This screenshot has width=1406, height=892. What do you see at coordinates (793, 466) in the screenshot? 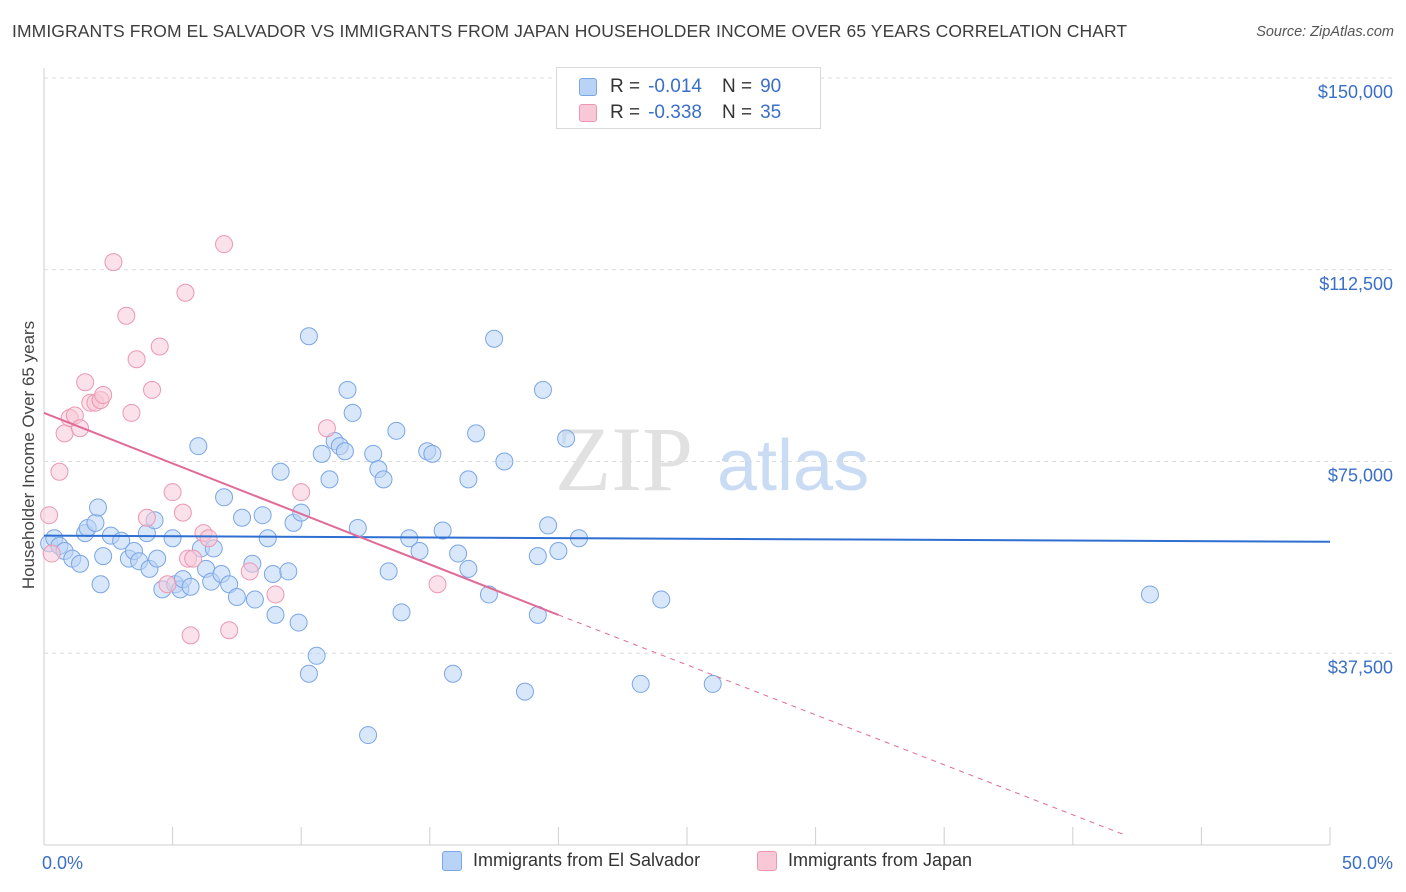
I see `watermark-atlas: atlas` at bounding box center [793, 466].